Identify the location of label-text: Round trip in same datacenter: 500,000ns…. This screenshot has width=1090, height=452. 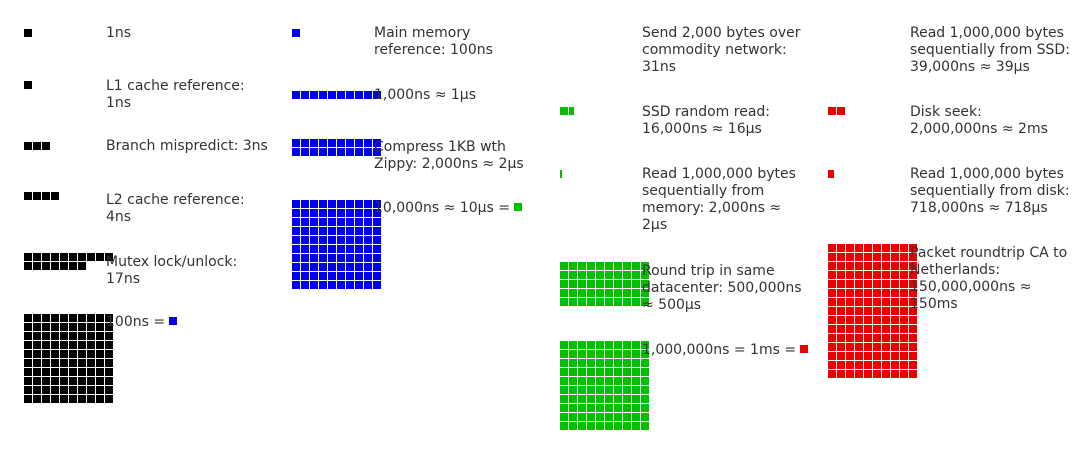
(722, 288).